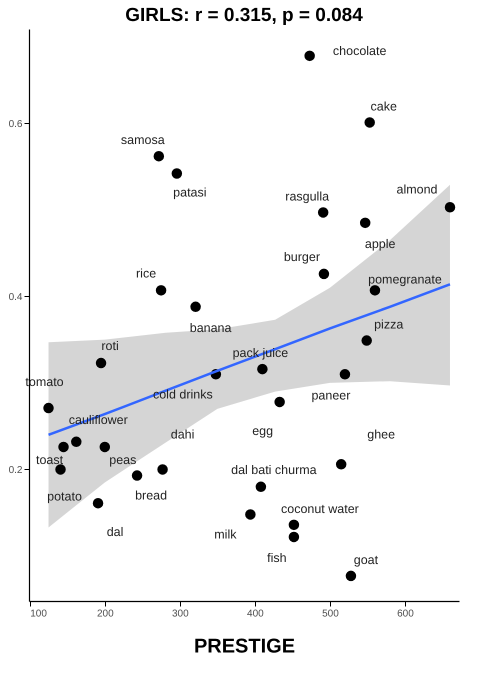  What do you see at coordinates (245, 647) in the screenshot?
I see `x-axis-title: PRESTIGE` at bounding box center [245, 647].